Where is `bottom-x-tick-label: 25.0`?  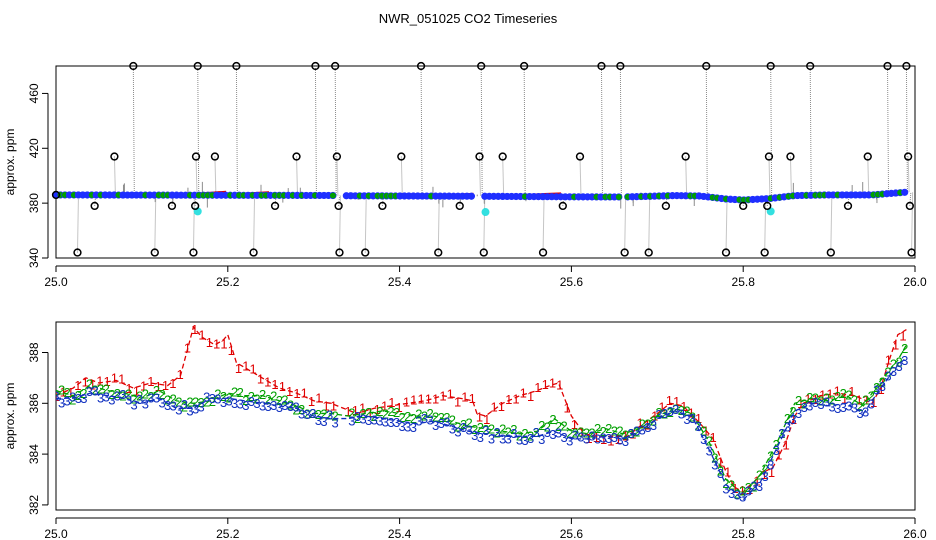
bottom-x-tick-label: 25.0 is located at coordinates (56, 533).